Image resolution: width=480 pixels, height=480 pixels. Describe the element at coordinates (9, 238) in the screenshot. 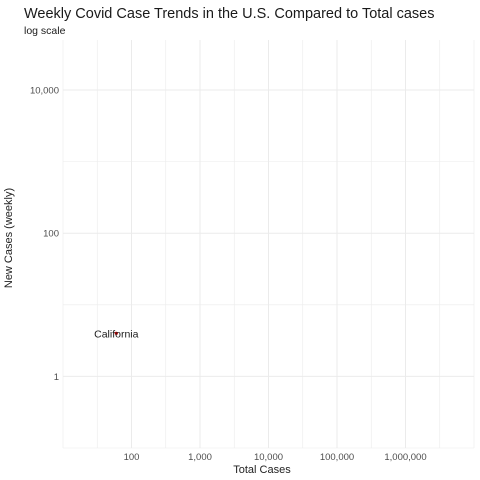

I see `y-axis-label: New Cases (weekly)` at that location.